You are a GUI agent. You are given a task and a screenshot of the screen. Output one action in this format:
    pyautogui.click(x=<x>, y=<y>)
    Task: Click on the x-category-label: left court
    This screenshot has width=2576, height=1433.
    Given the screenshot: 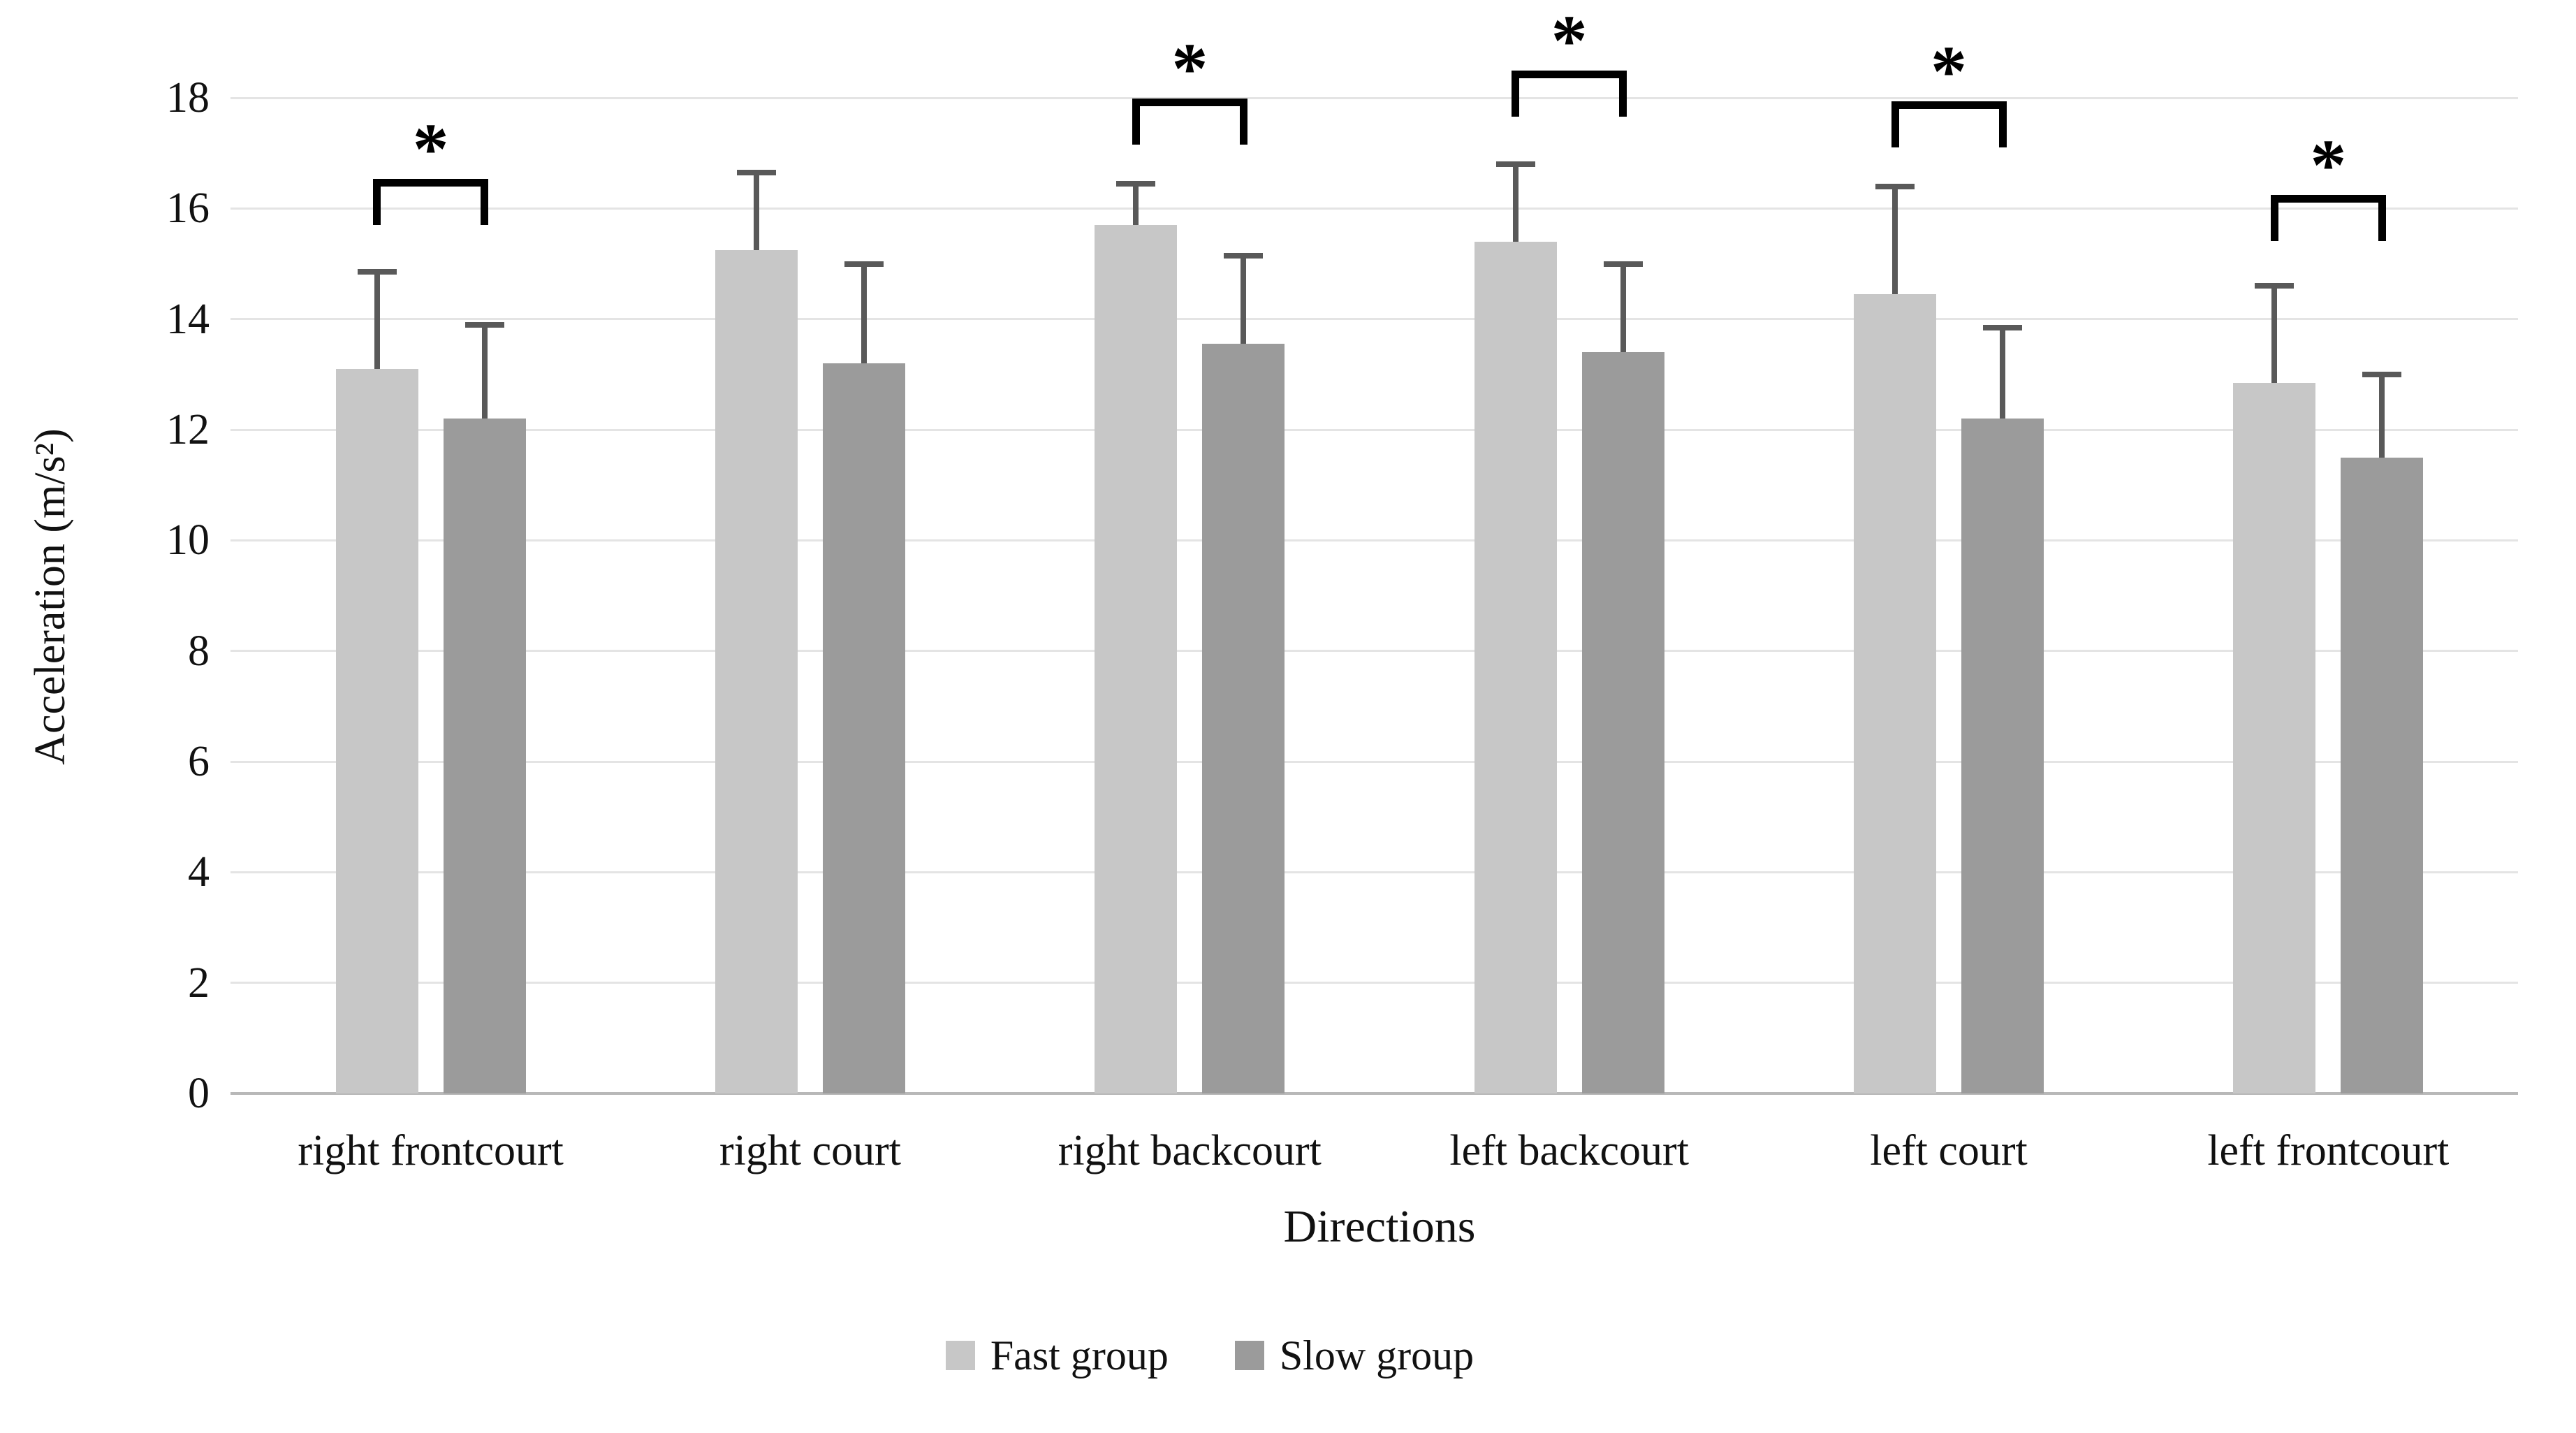 What is the action you would take?
    pyautogui.click(x=1949, y=1150)
    